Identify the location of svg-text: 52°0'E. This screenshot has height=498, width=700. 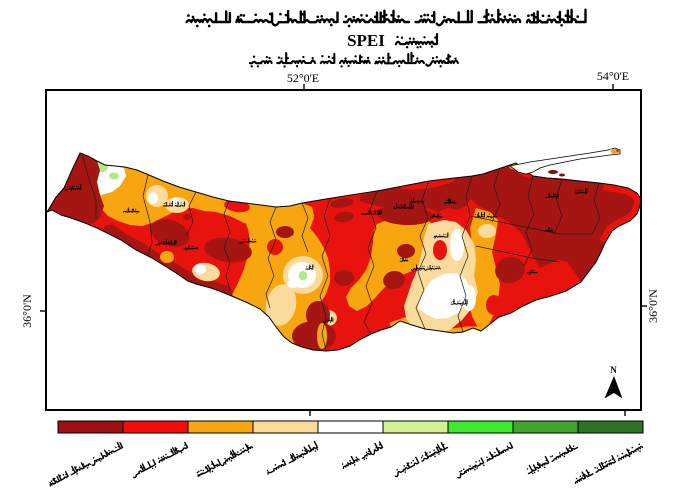
(303, 78).